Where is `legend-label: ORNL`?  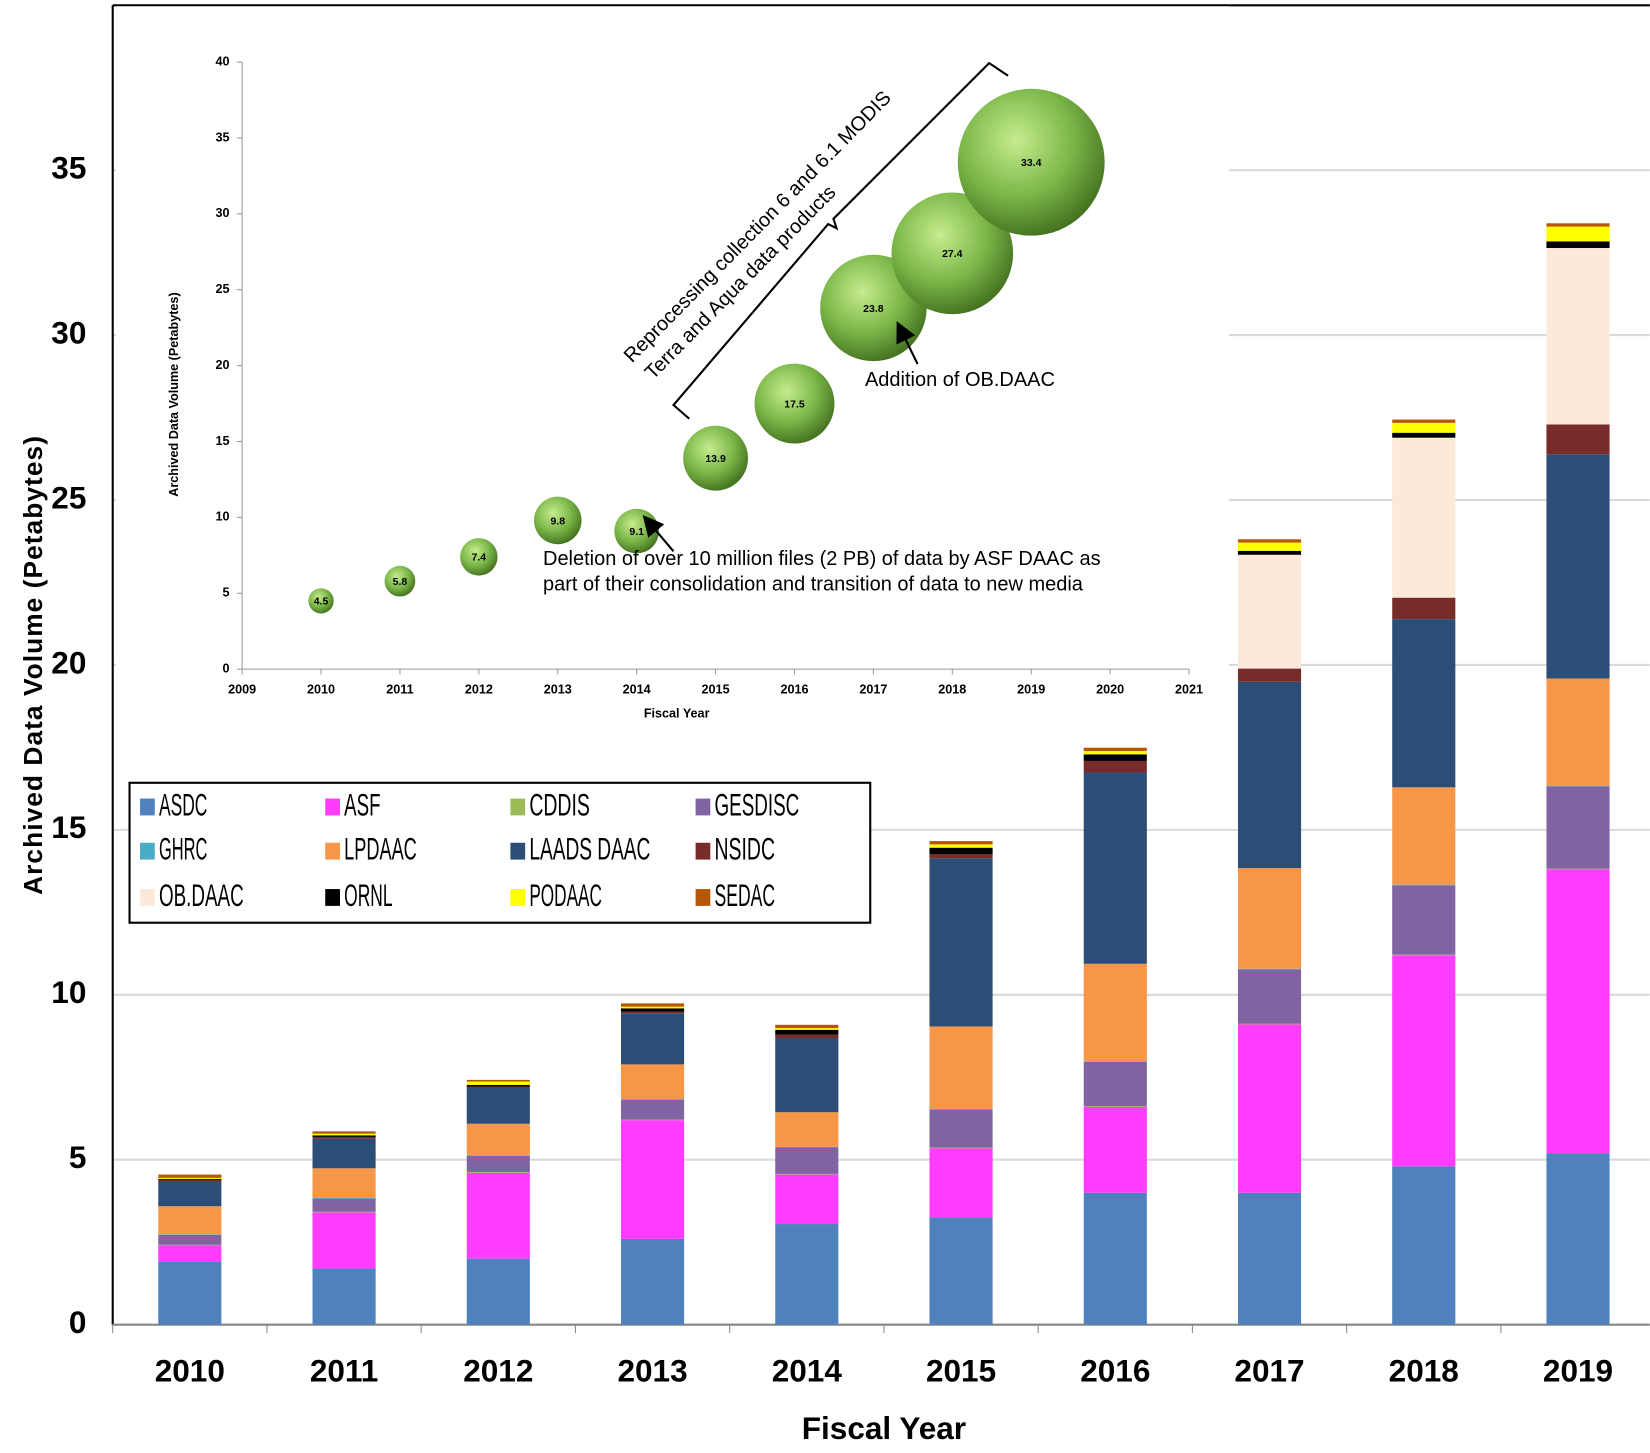 legend-label: ORNL is located at coordinates (368, 895).